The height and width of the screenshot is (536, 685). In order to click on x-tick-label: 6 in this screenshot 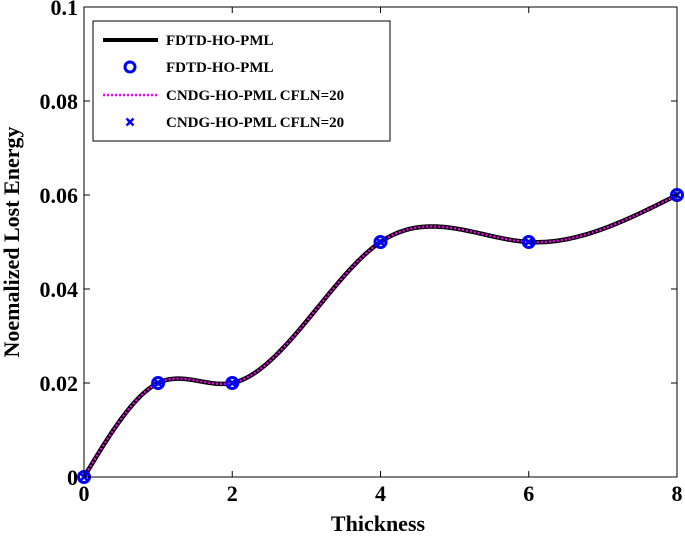, I will do `click(528, 493)`.